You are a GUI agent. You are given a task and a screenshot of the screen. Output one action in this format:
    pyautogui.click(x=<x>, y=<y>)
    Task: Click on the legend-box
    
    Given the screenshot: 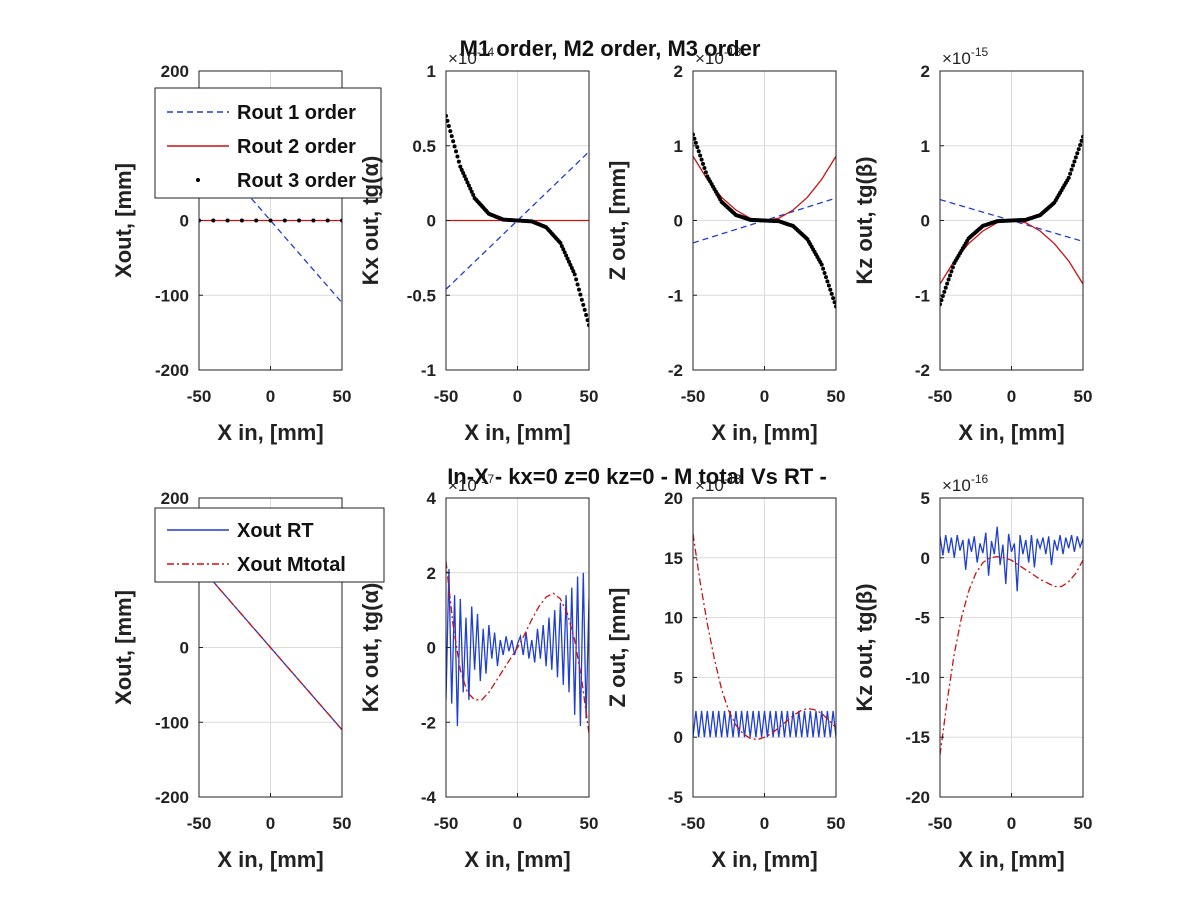 What is the action you would take?
    pyautogui.click(x=268, y=143)
    